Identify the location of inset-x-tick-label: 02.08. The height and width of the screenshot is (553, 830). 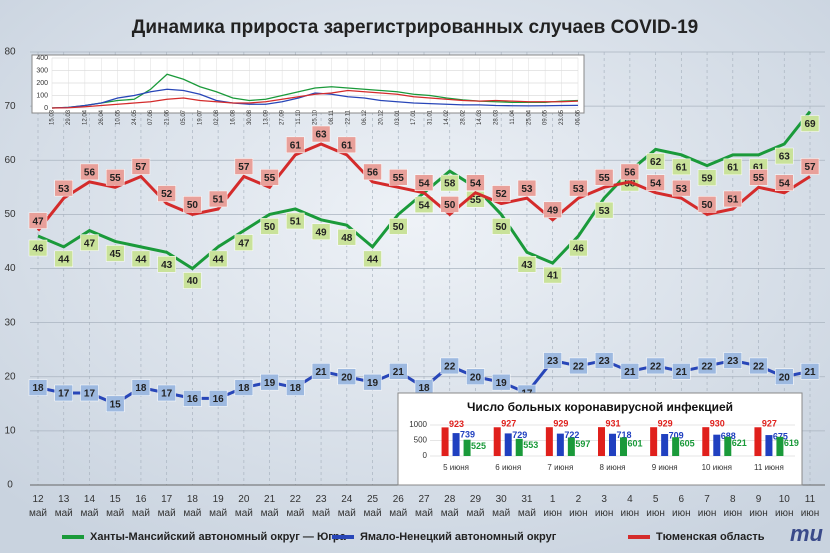
(217, 117).